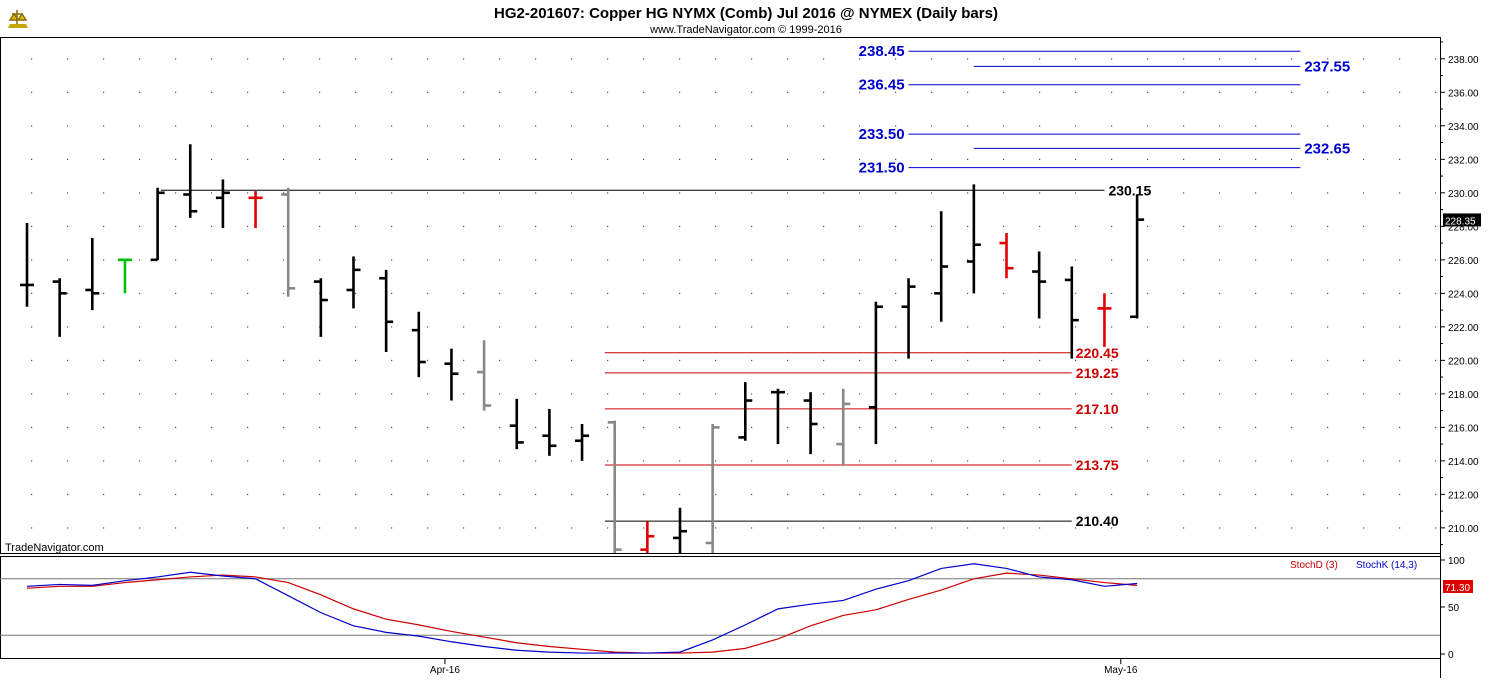 This screenshot has height=683, width=1492. Describe the element at coordinates (1463, 462) in the screenshot. I see `y-tick-label: 214.00` at that location.